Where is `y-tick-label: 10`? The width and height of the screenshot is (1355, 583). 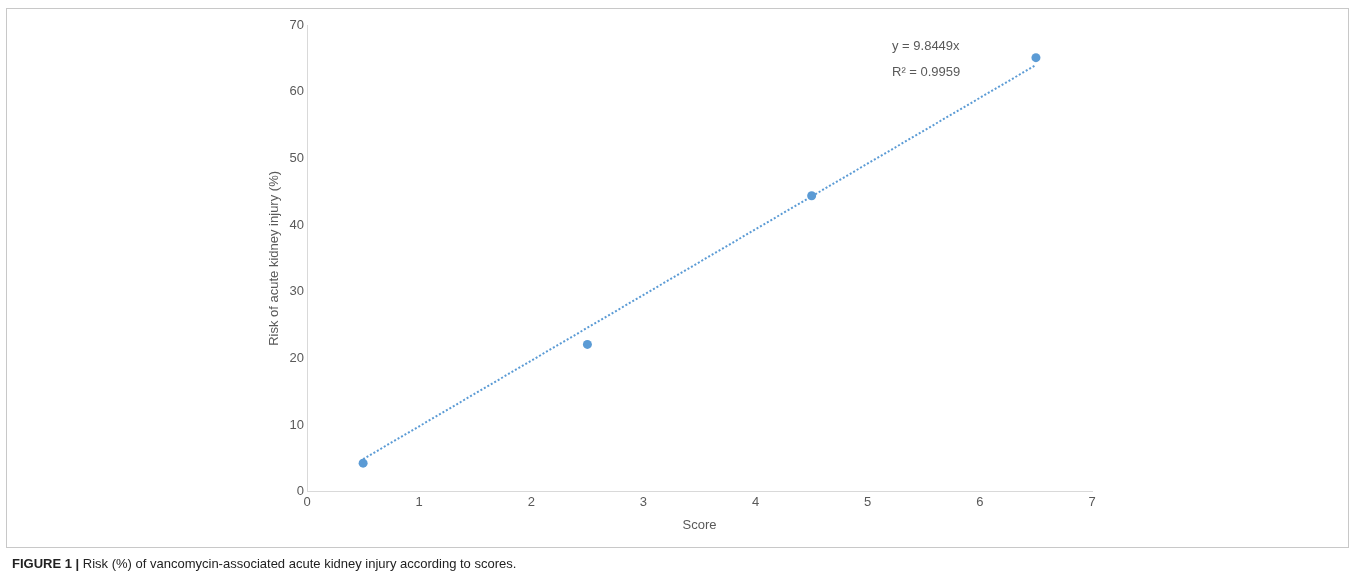 y-tick-label: 10 is located at coordinates (297, 424).